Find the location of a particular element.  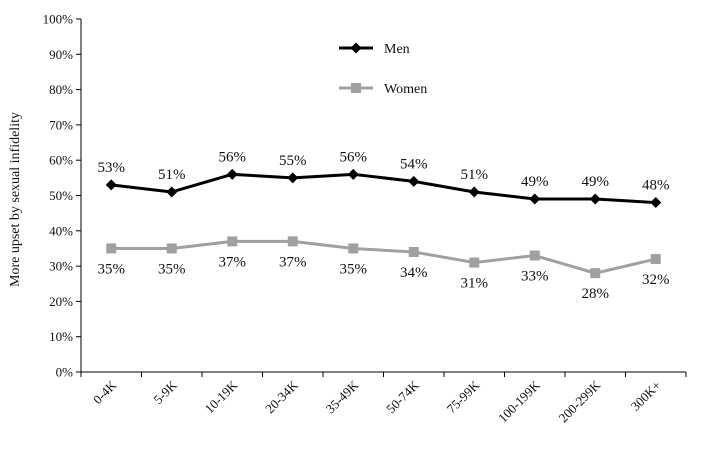

data-label: 48% is located at coordinates (656, 186).